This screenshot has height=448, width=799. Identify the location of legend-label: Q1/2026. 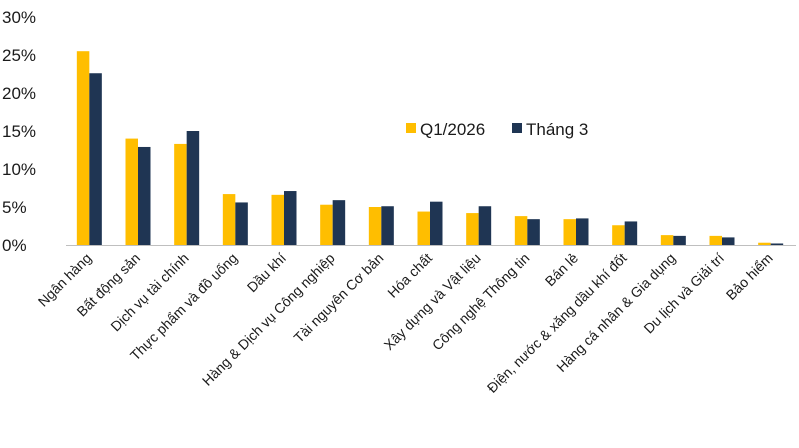
(452, 129).